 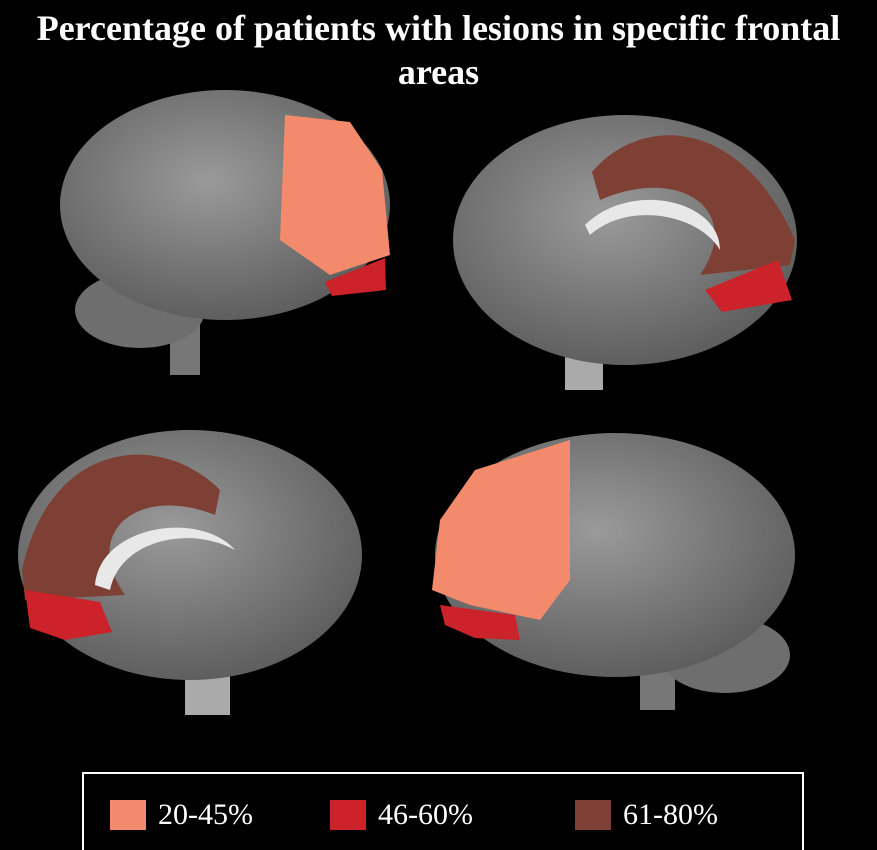 I want to click on legend-label: 61-80%, so click(x=670, y=814).